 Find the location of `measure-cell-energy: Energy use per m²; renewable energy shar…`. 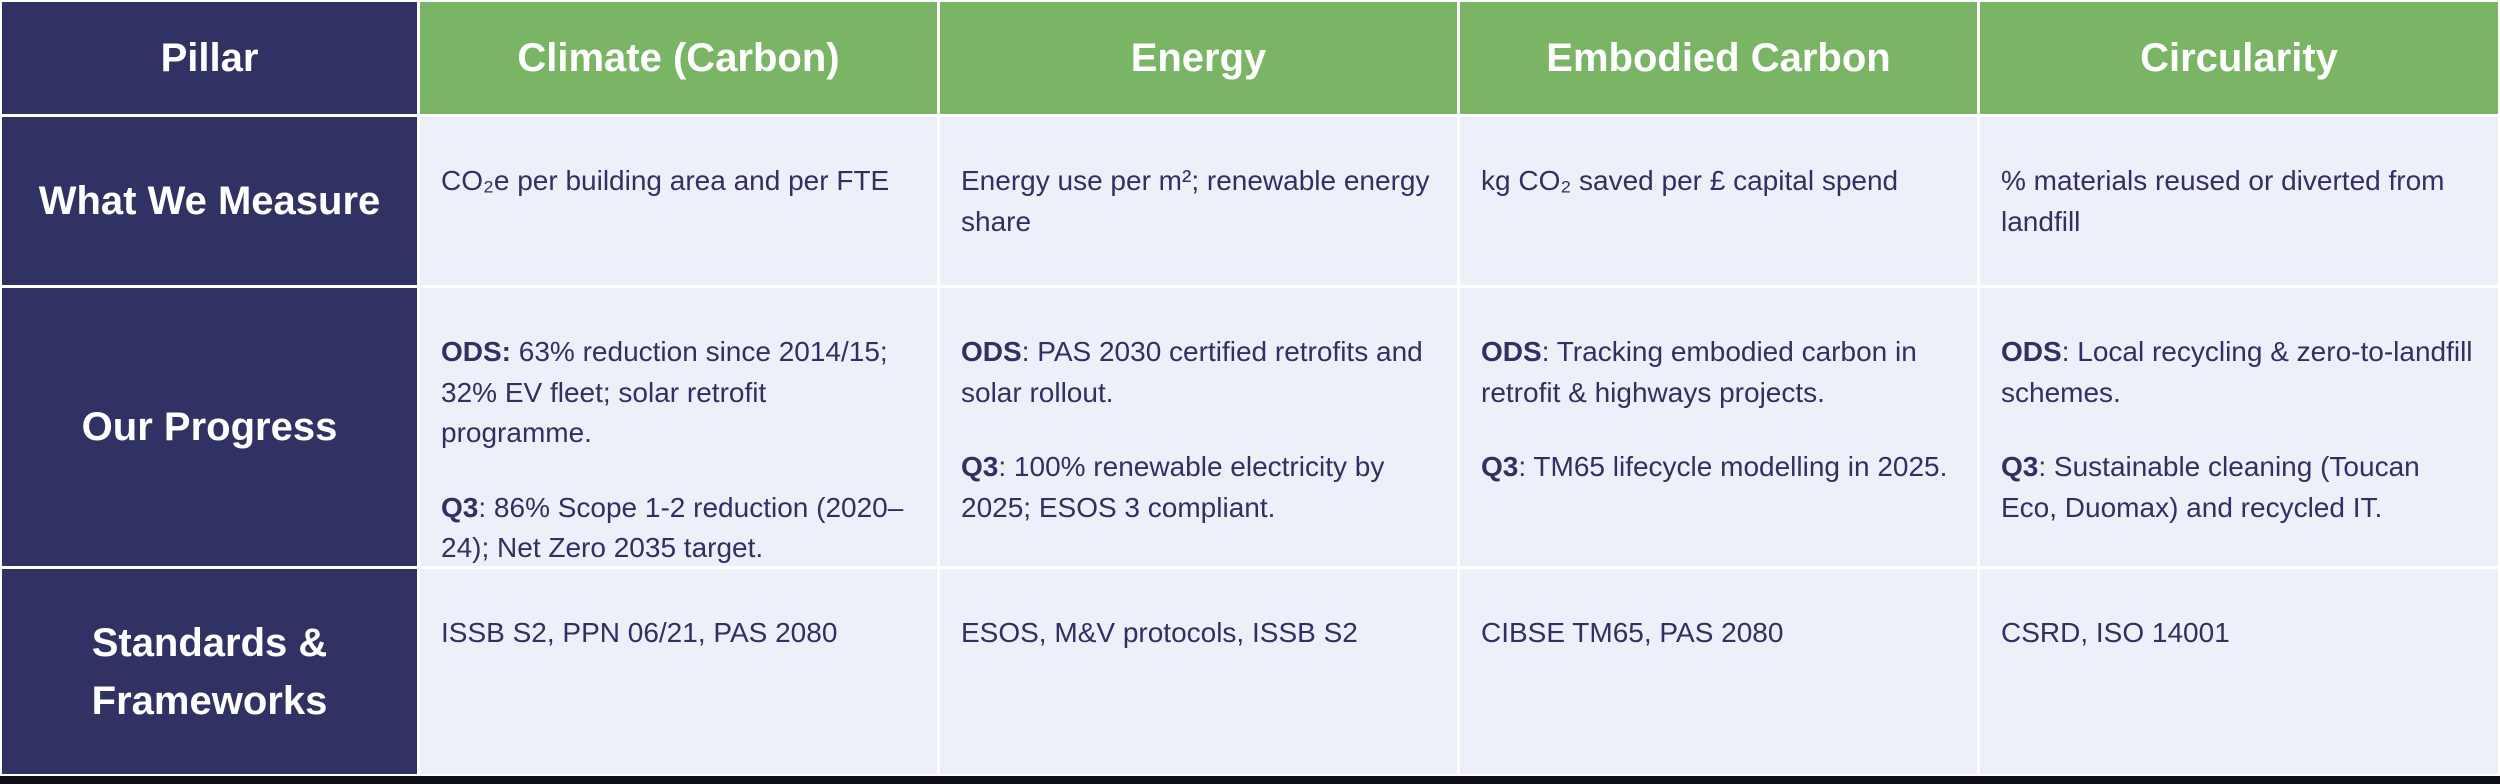

measure-cell-energy: Energy use per m²; renewable energy shar… is located at coordinates (1198, 201).